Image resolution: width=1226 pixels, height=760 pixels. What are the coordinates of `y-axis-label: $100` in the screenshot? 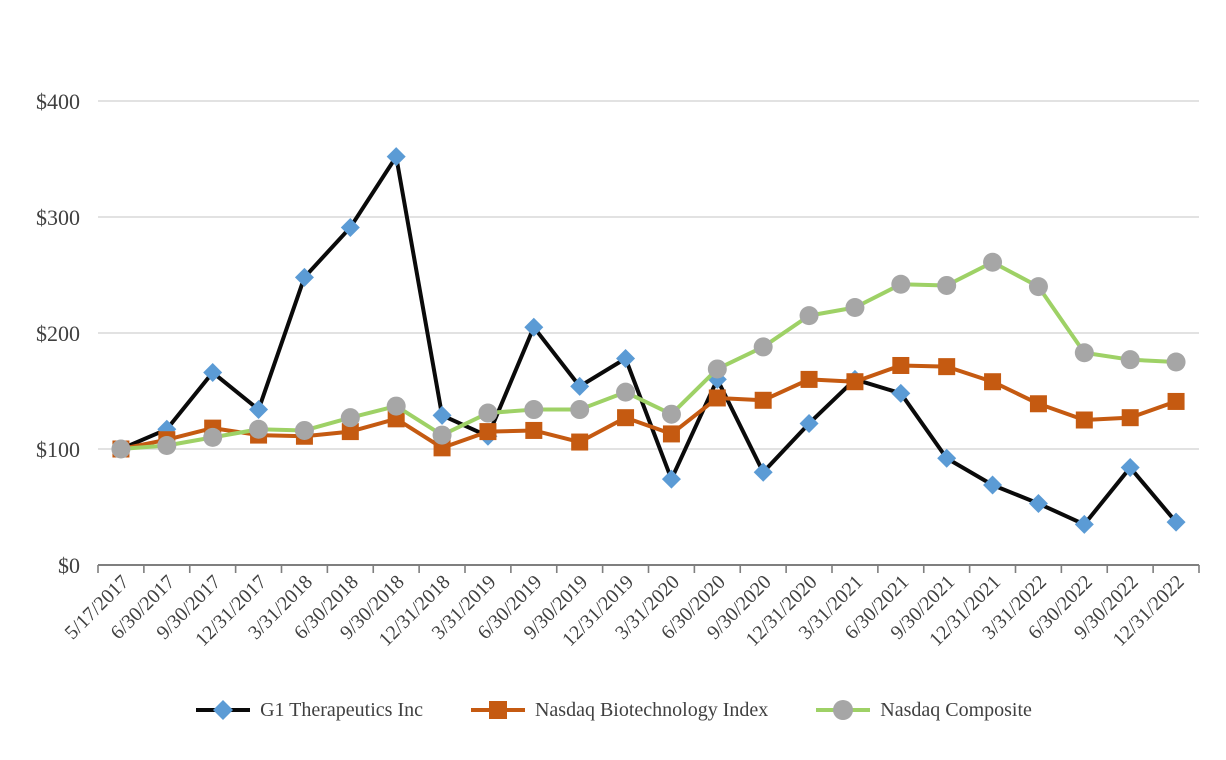 It's located at (58, 449).